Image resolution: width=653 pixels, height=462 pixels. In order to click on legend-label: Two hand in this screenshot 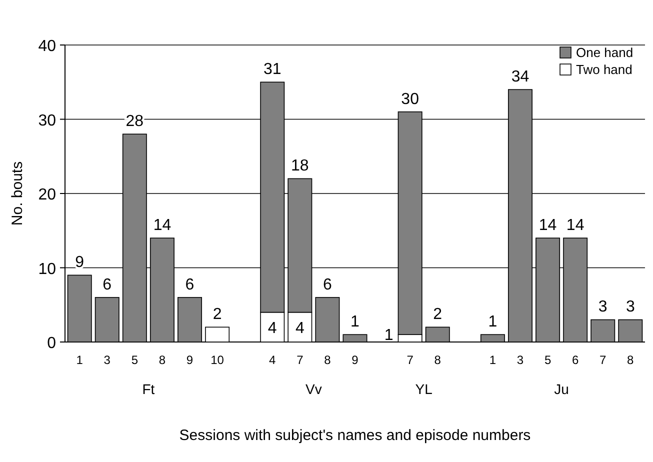, I will do `click(604, 69)`.